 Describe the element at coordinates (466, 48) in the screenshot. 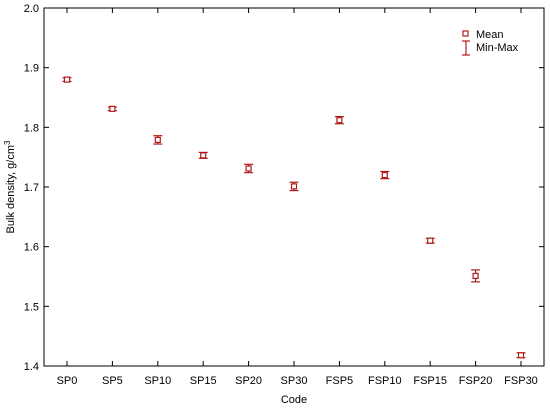

I see `legend-minmax-marker` at that location.